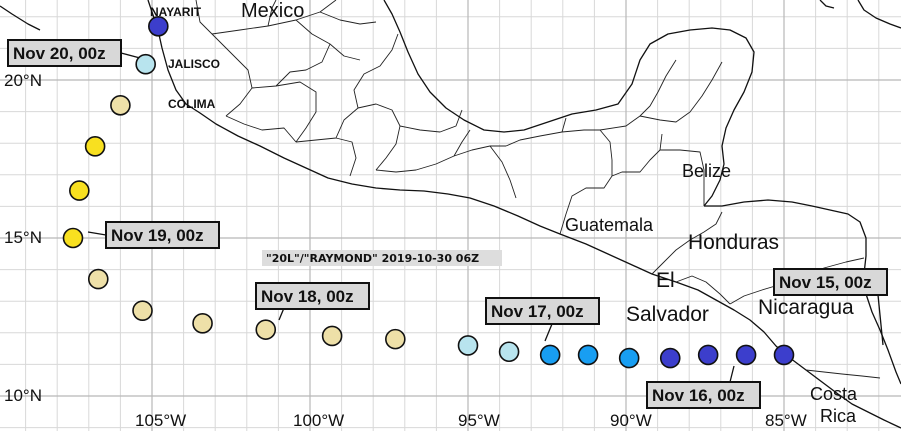  I want to click on state-lines-east, so click(588, 129).